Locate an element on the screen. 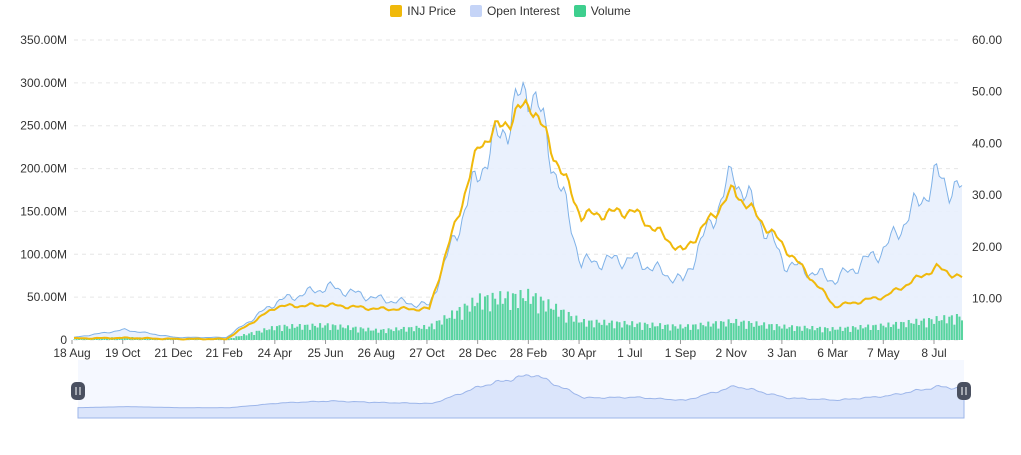 This screenshot has width=1021, height=455. x-tick-label: 27 Oct is located at coordinates (427, 353).